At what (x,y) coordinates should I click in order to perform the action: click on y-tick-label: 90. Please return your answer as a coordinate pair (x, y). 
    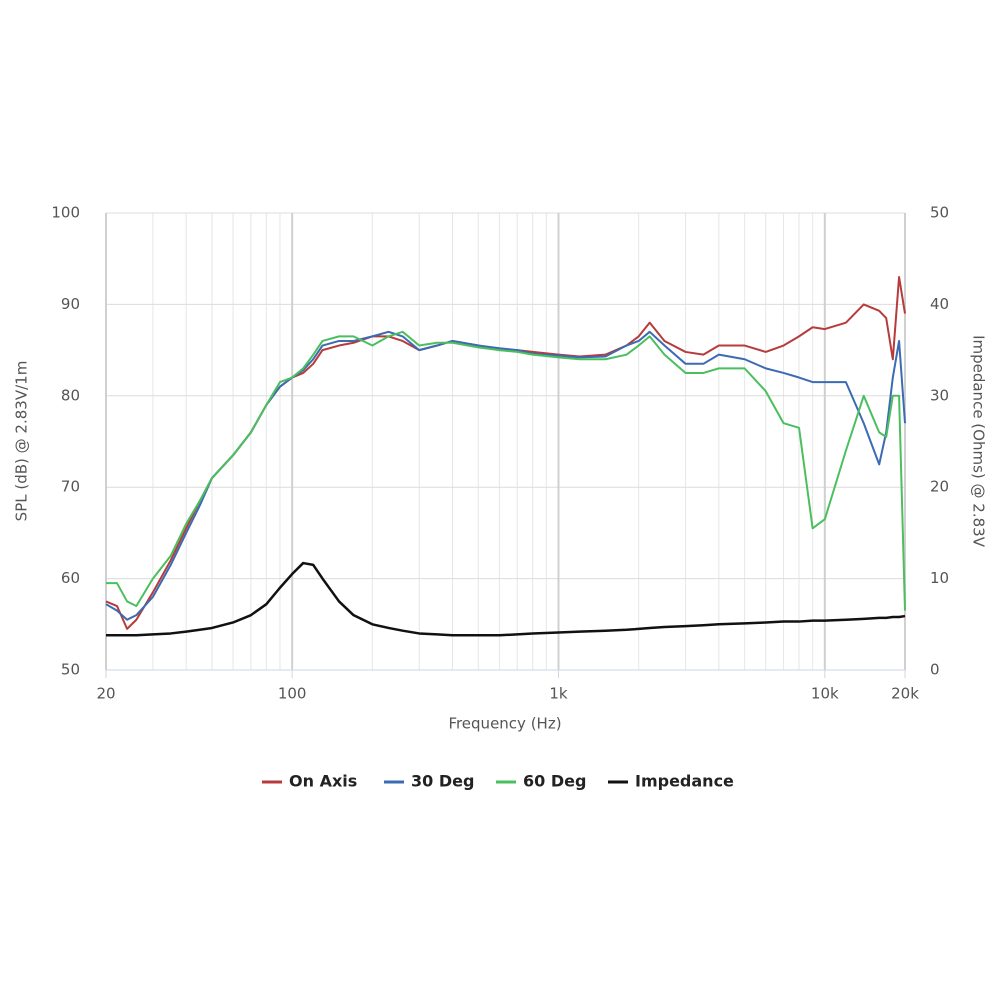
    Looking at the image, I should click on (70, 304).